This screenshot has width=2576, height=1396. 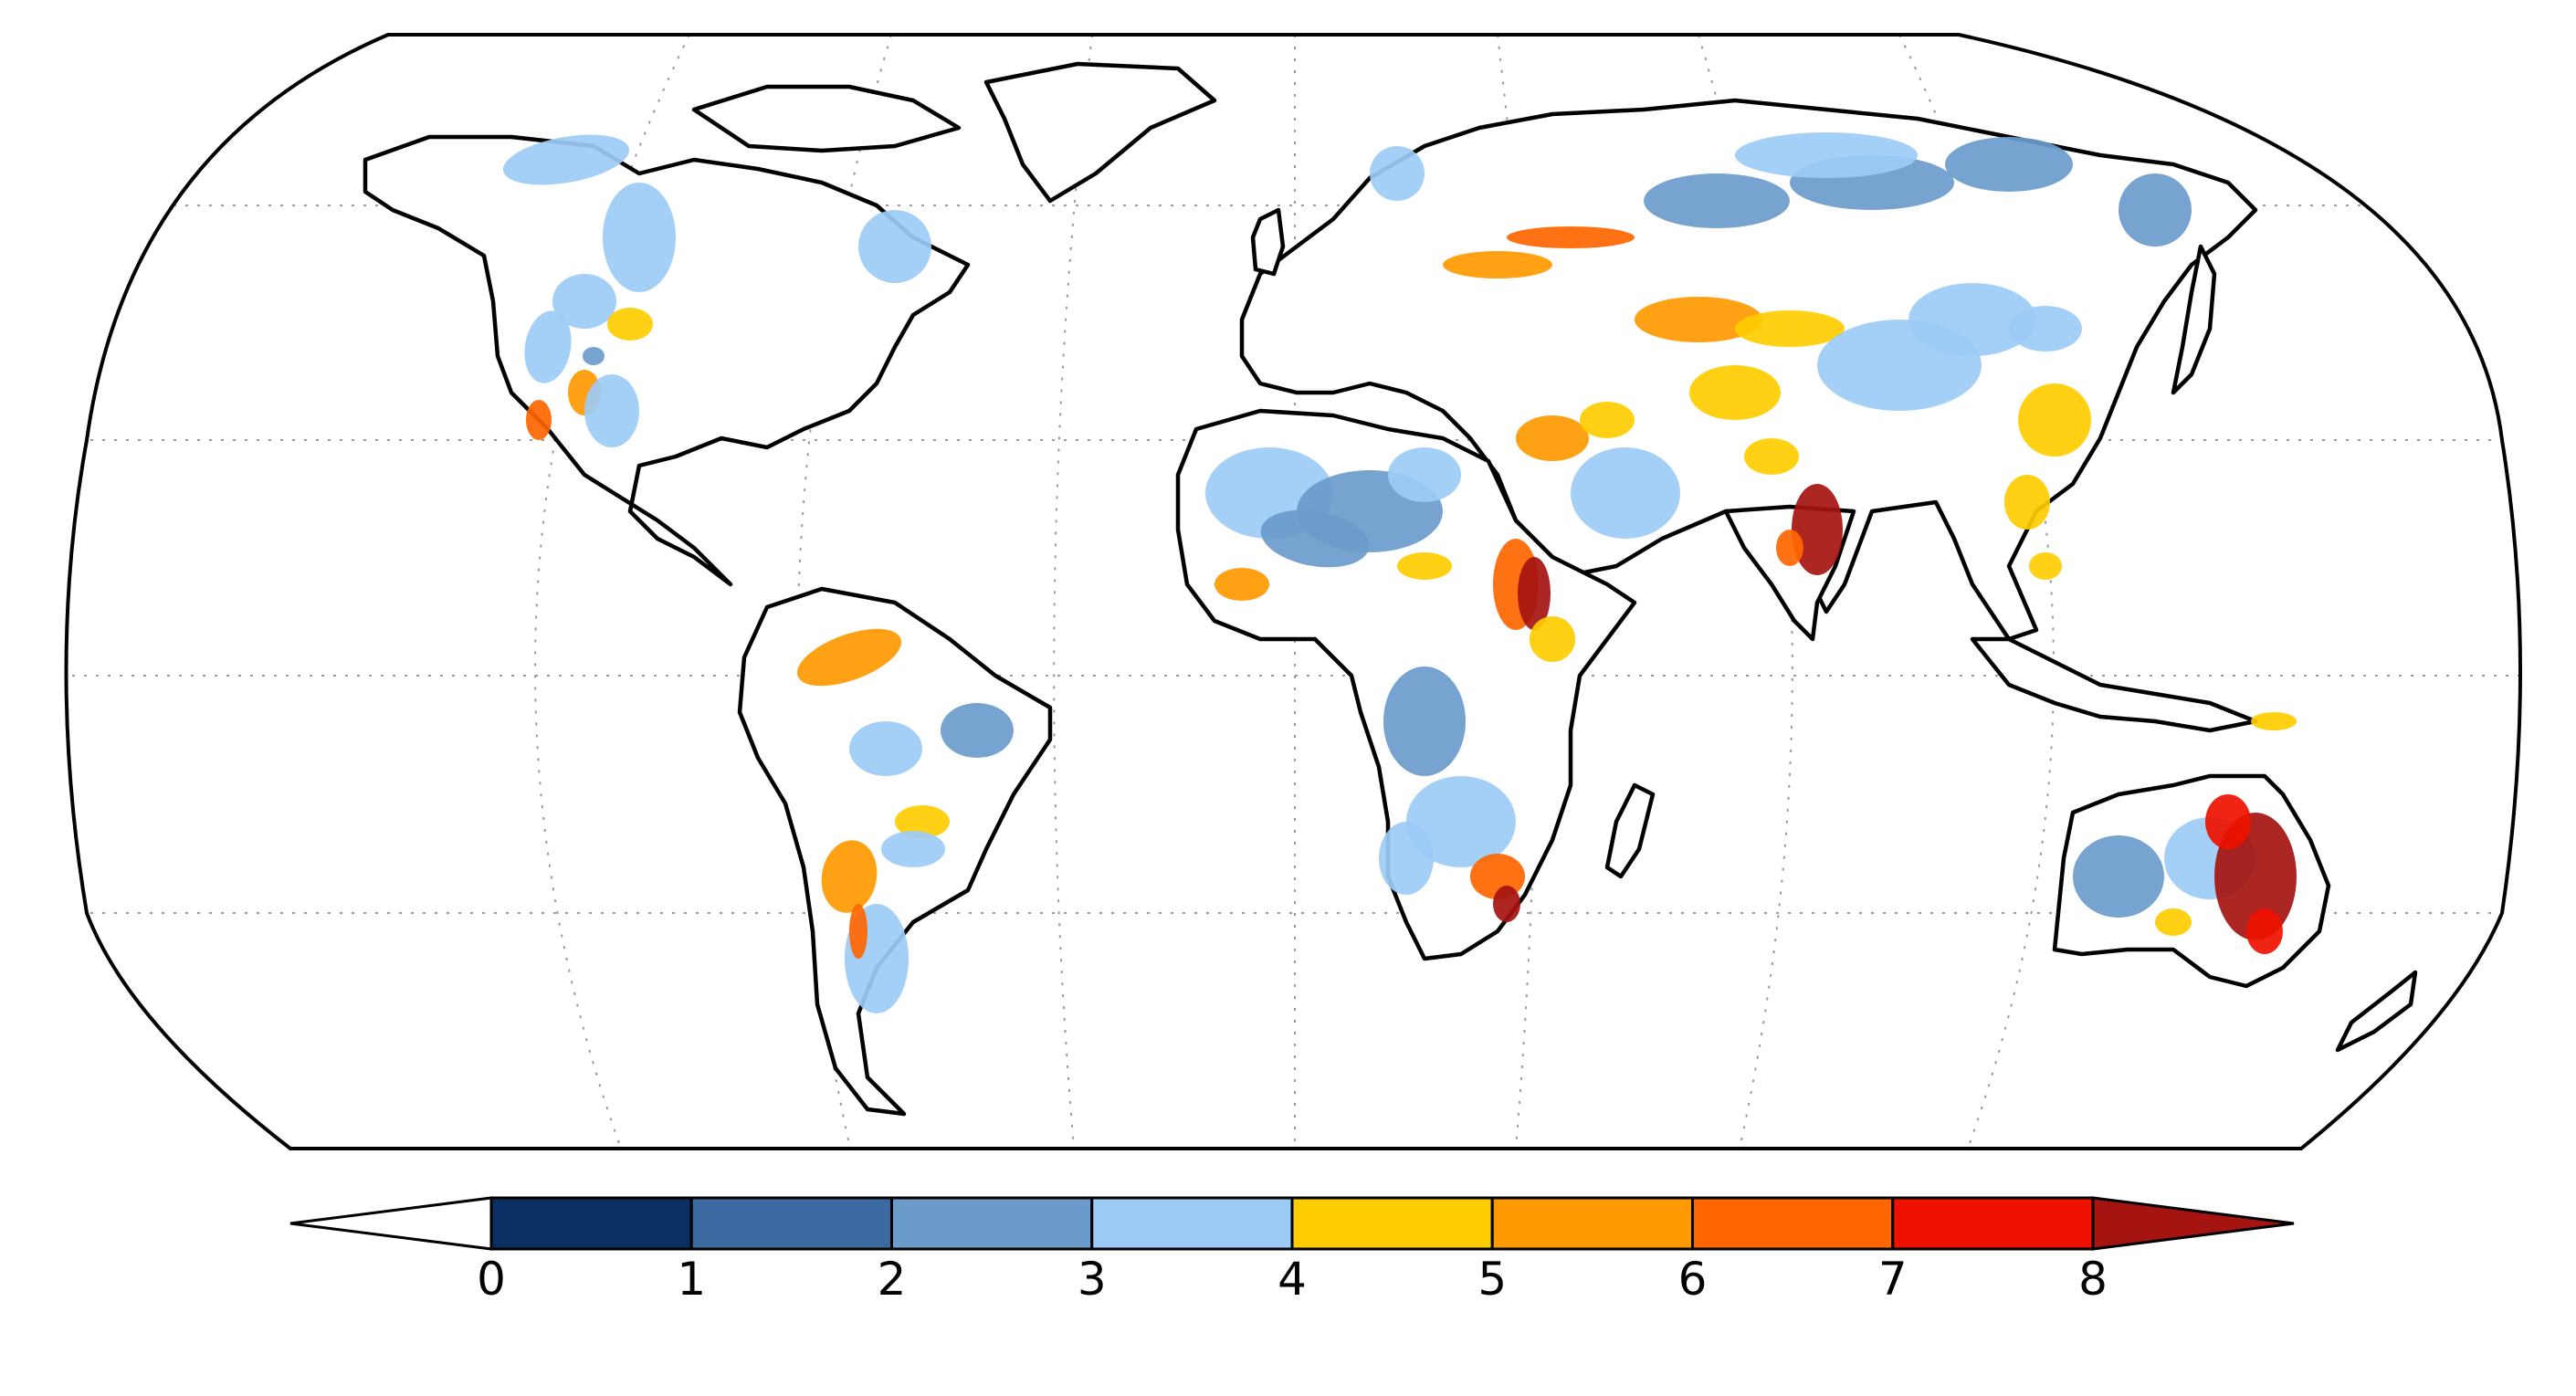 What do you see at coordinates (2093, 1280) in the screenshot?
I see `colorbar-tick-label: 8` at bounding box center [2093, 1280].